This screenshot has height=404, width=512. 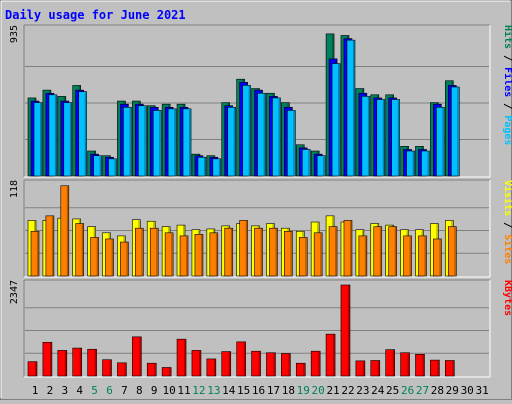 What do you see at coordinates (422, 390) in the screenshot?
I see `x-tick-label: 27` at bounding box center [422, 390].